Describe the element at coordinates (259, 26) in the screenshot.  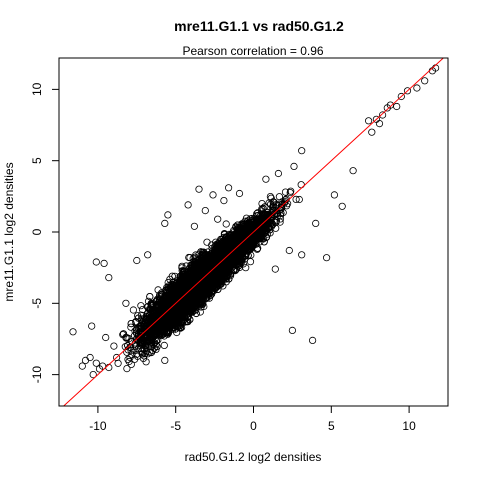
I see `chart-title: mre11.G1.1 vs rad50.G1.2` at that location.